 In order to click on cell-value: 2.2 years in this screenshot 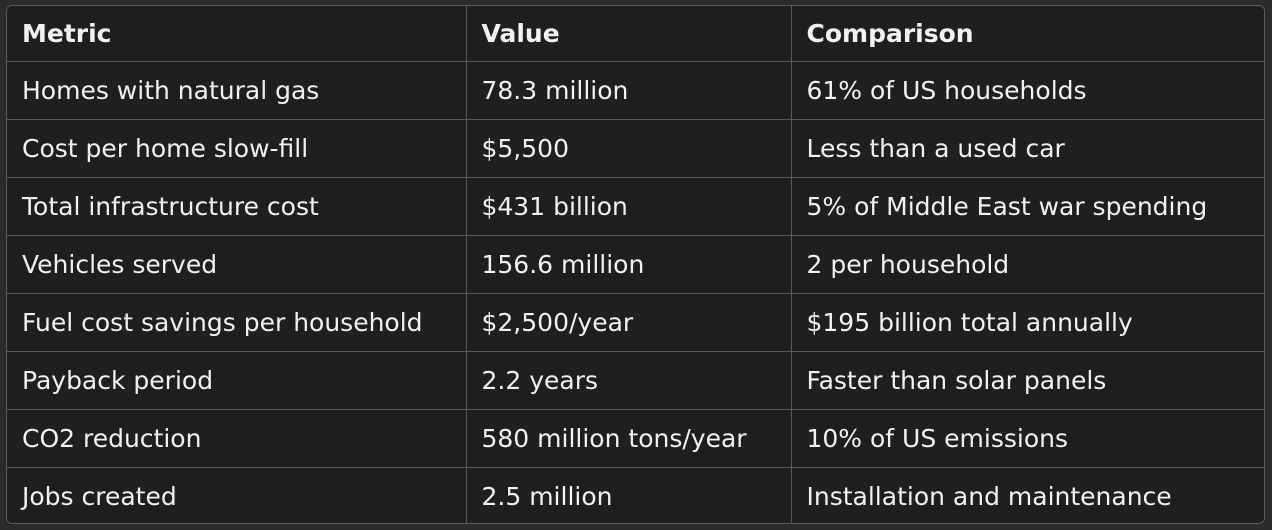, I will do `click(629, 380)`.